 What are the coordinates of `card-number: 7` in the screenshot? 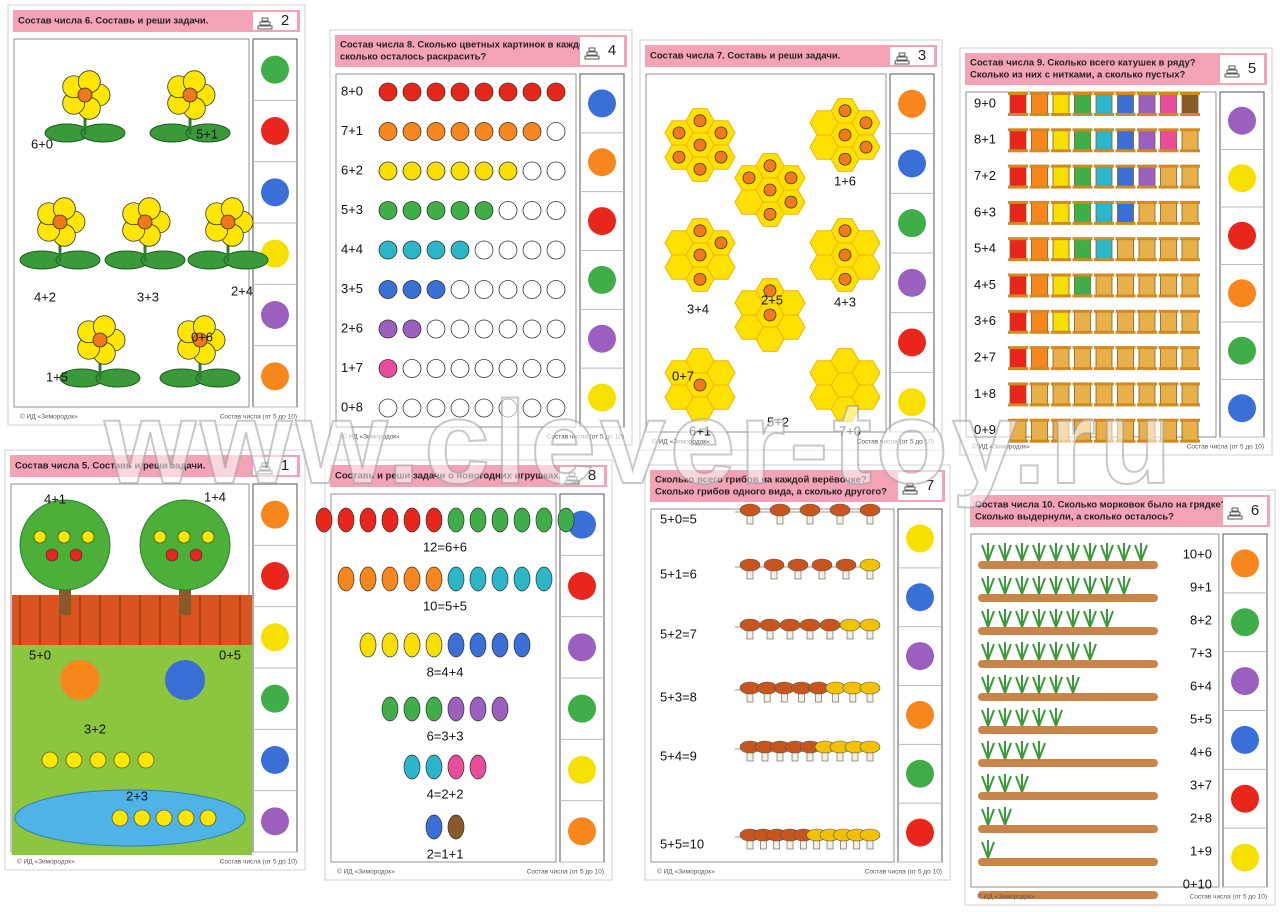 It's located at (930, 485).